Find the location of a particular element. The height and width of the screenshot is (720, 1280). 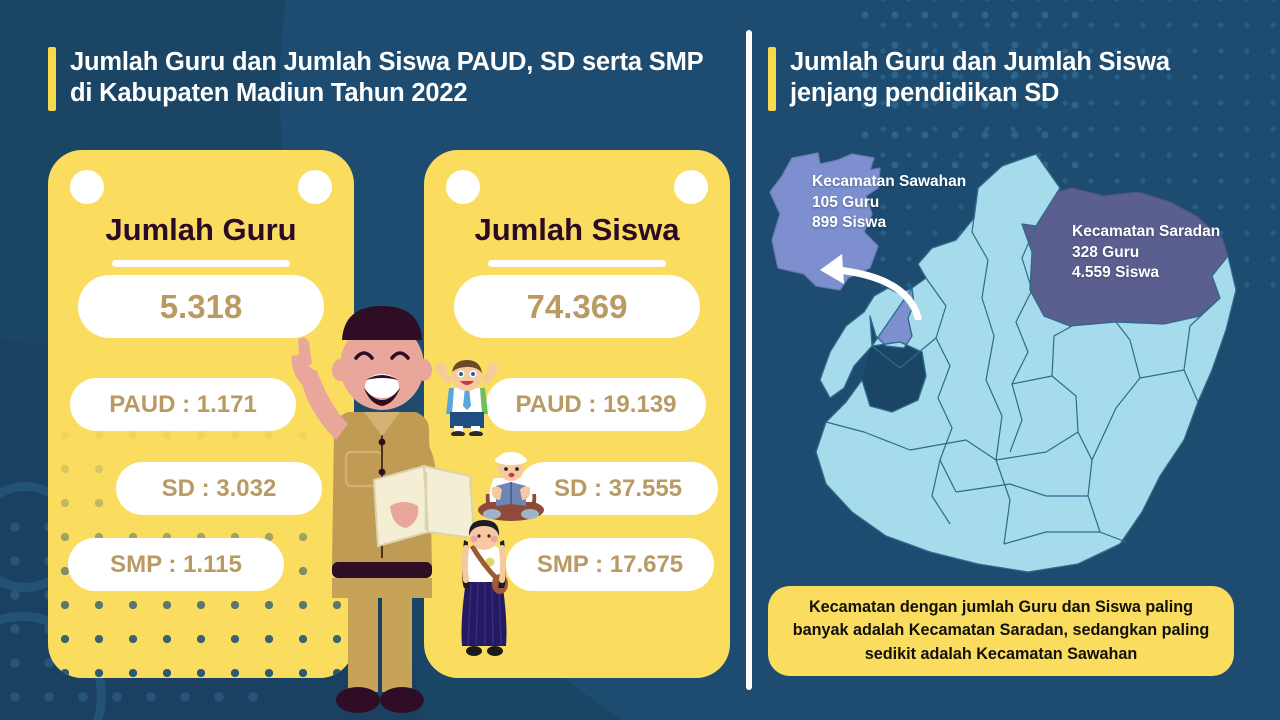

map-label-saradan-teachers: 328 Guru is located at coordinates (1106, 252).